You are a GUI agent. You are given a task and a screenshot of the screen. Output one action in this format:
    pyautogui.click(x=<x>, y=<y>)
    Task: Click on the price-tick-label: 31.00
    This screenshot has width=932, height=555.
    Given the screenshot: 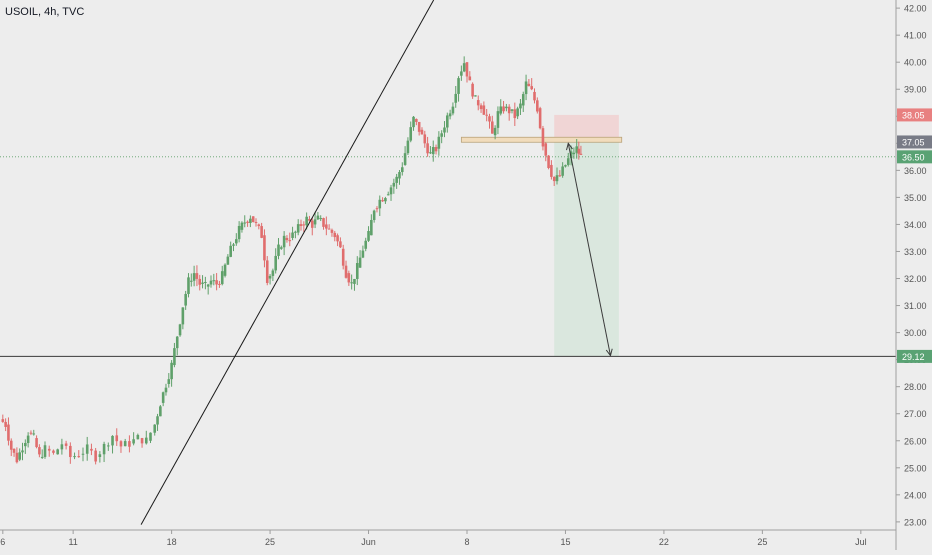 What is the action you would take?
    pyautogui.click(x=915, y=306)
    